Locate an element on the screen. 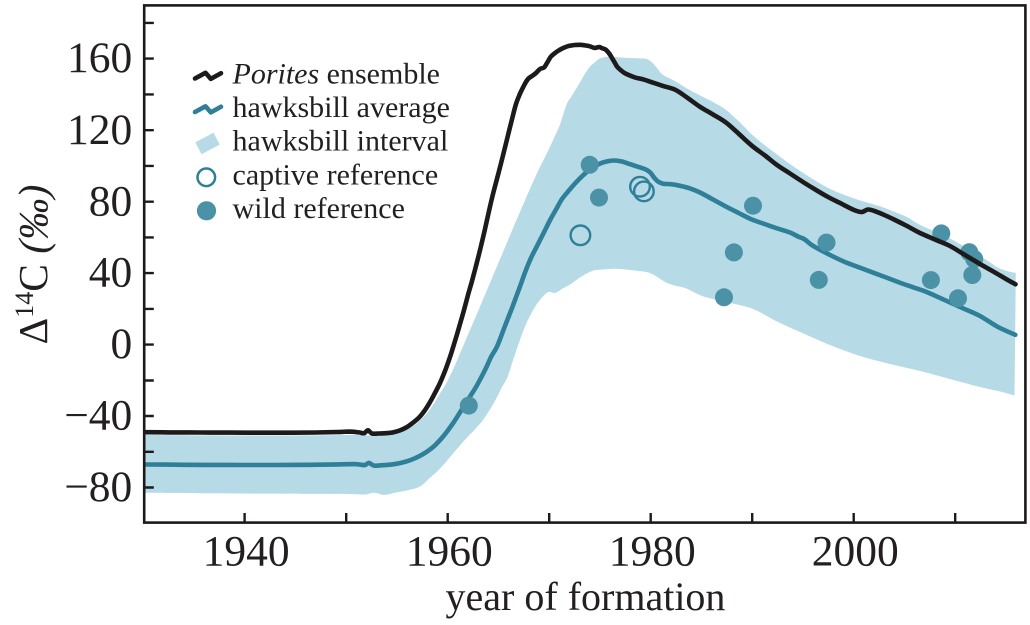 This screenshot has width=1030, height=625. svg-text: hawksbill average is located at coordinates (341, 107).